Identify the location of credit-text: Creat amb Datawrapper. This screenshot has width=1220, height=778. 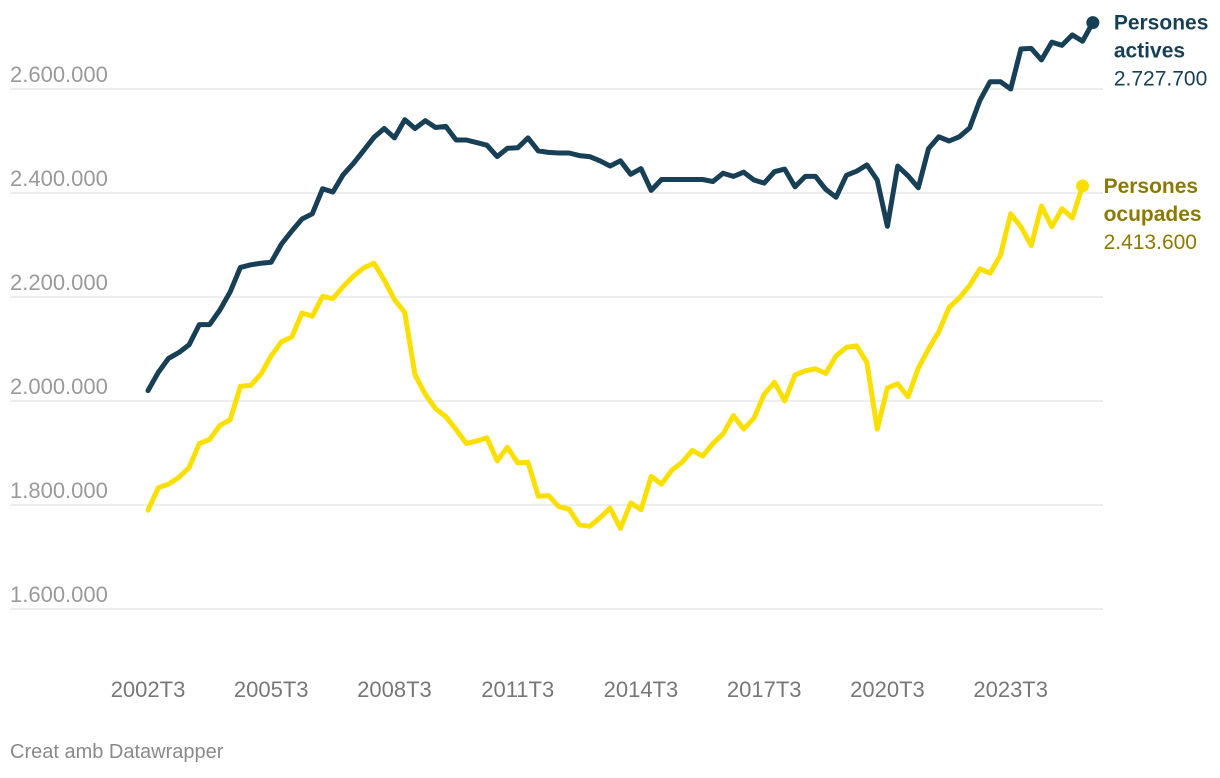
(117, 752).